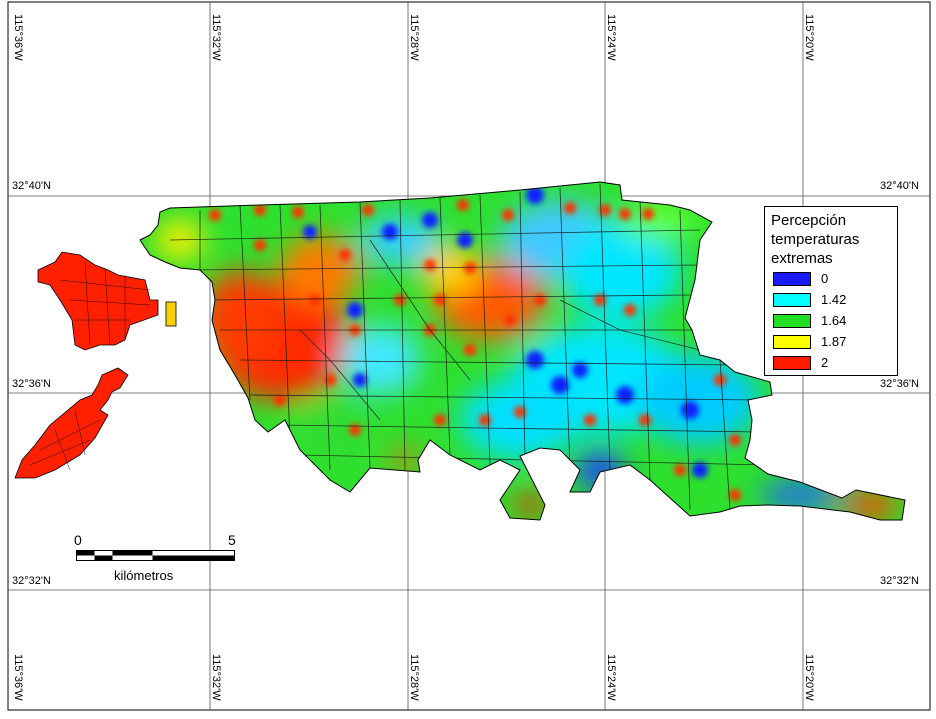 This screenshot has height=719, width=936. What do you see at coordinates (809, 37) in the screenshot?
I see `lon-label-top-5: 115°20'W` at bounding box center [809, 37].